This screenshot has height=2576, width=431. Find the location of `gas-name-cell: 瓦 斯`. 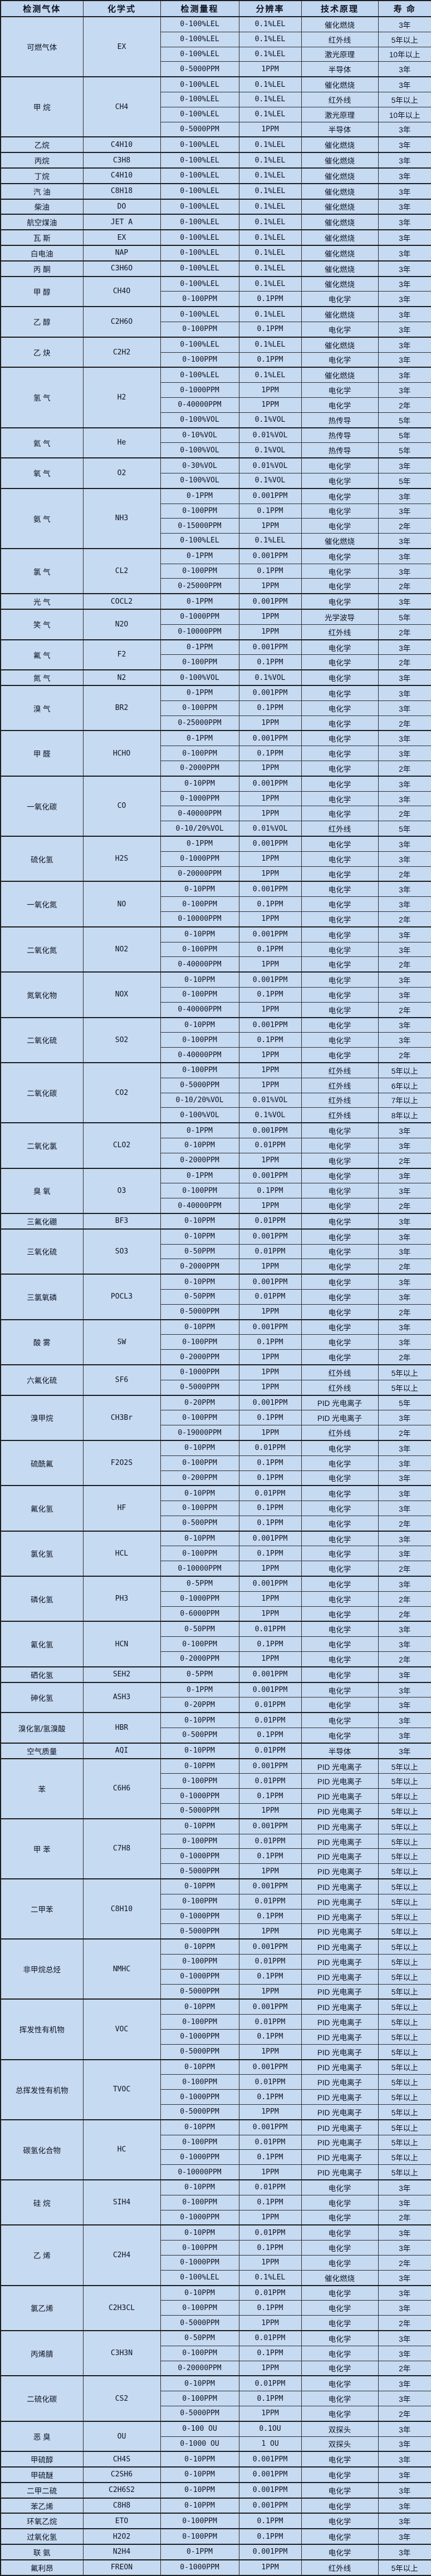

gas-name-cell: 瓦 斯 is located at coordinates (42, 238).